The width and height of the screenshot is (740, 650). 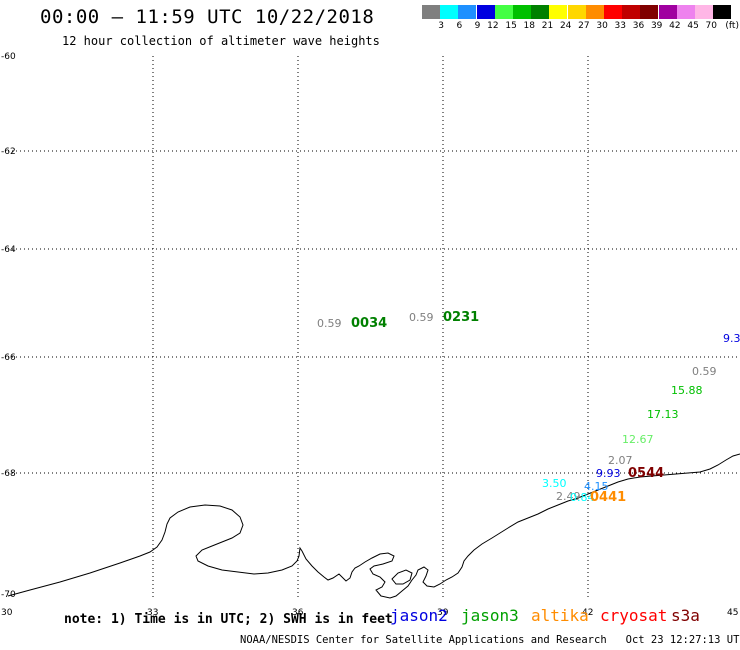 I want to click on scale-label: 45, so click(x=693, y=26).